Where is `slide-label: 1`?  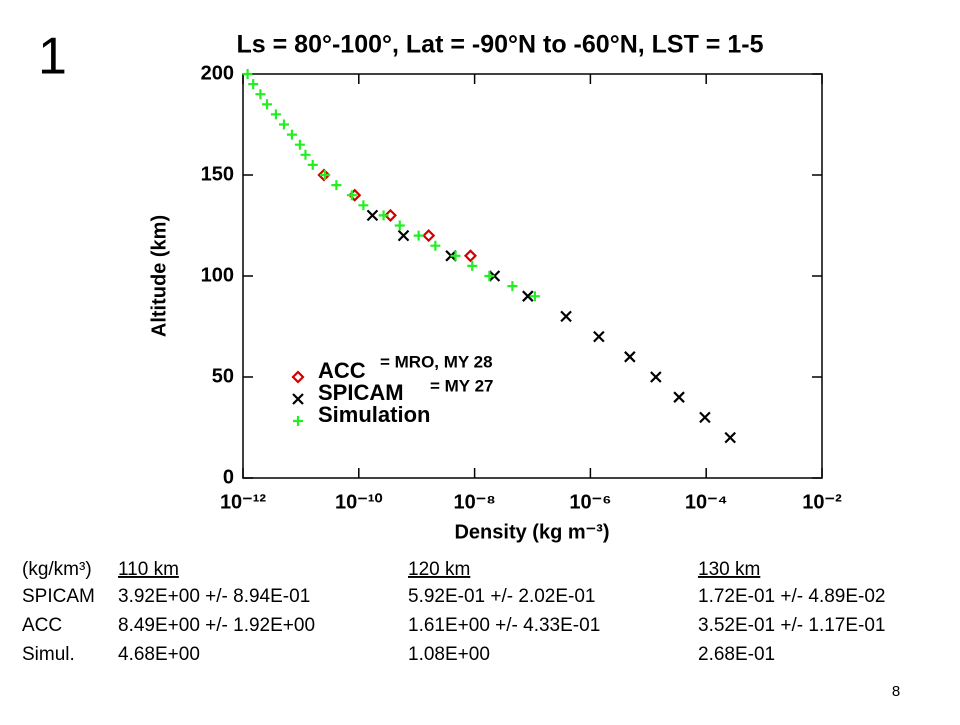
slide-label: 1 is located at coordinates (52, 57).